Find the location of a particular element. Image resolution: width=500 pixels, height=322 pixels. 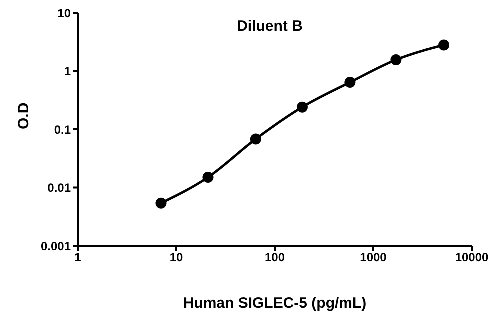

x-tick-label: 1000 is located at coordinates (374, 257).